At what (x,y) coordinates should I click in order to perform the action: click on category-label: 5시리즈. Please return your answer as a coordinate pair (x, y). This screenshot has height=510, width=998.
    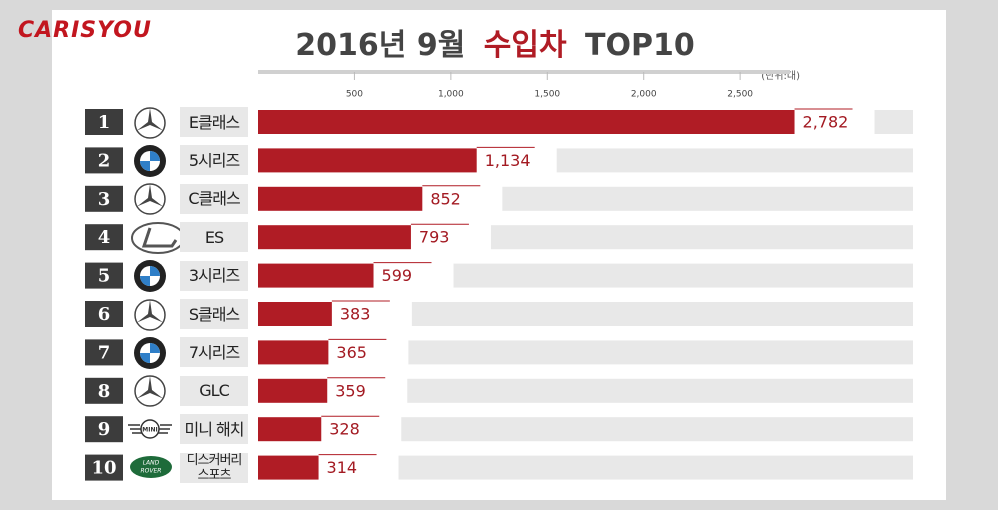
    Looking at the image, I should click on (214, 160).